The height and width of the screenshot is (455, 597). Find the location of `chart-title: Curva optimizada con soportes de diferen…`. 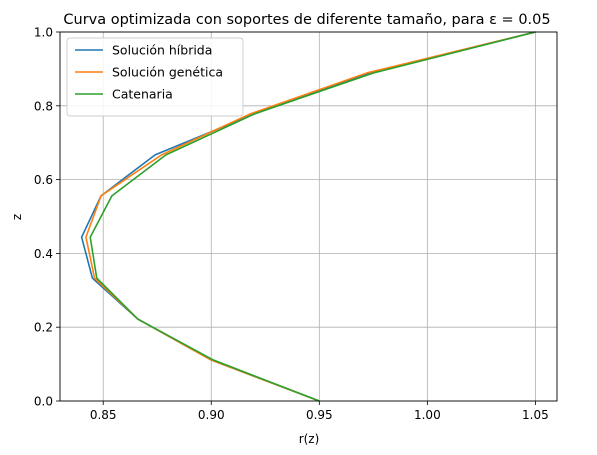

chart-title: Curva optimizada con soportes de diferen… is located at coordinates (306, 20).